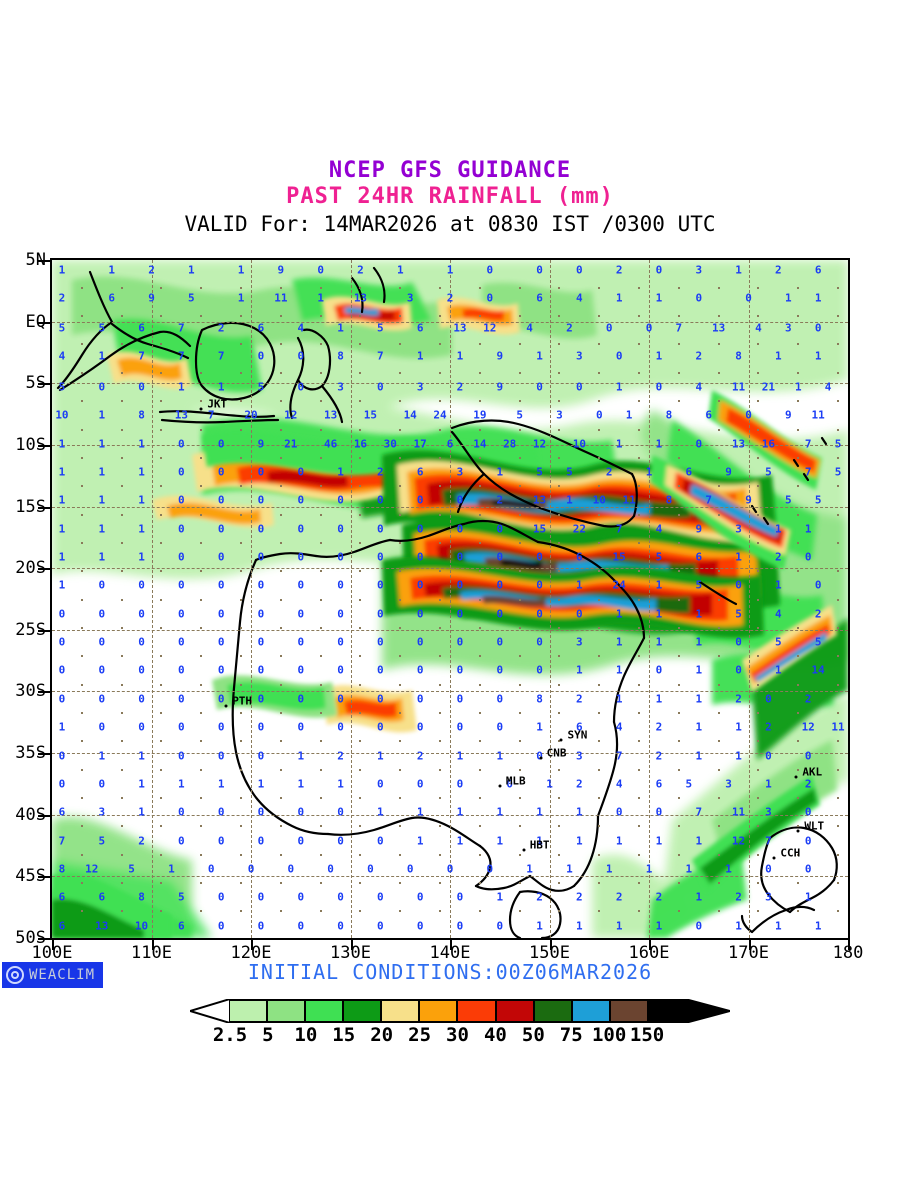  I want to click on gridline-meridian, so click(450, 599).